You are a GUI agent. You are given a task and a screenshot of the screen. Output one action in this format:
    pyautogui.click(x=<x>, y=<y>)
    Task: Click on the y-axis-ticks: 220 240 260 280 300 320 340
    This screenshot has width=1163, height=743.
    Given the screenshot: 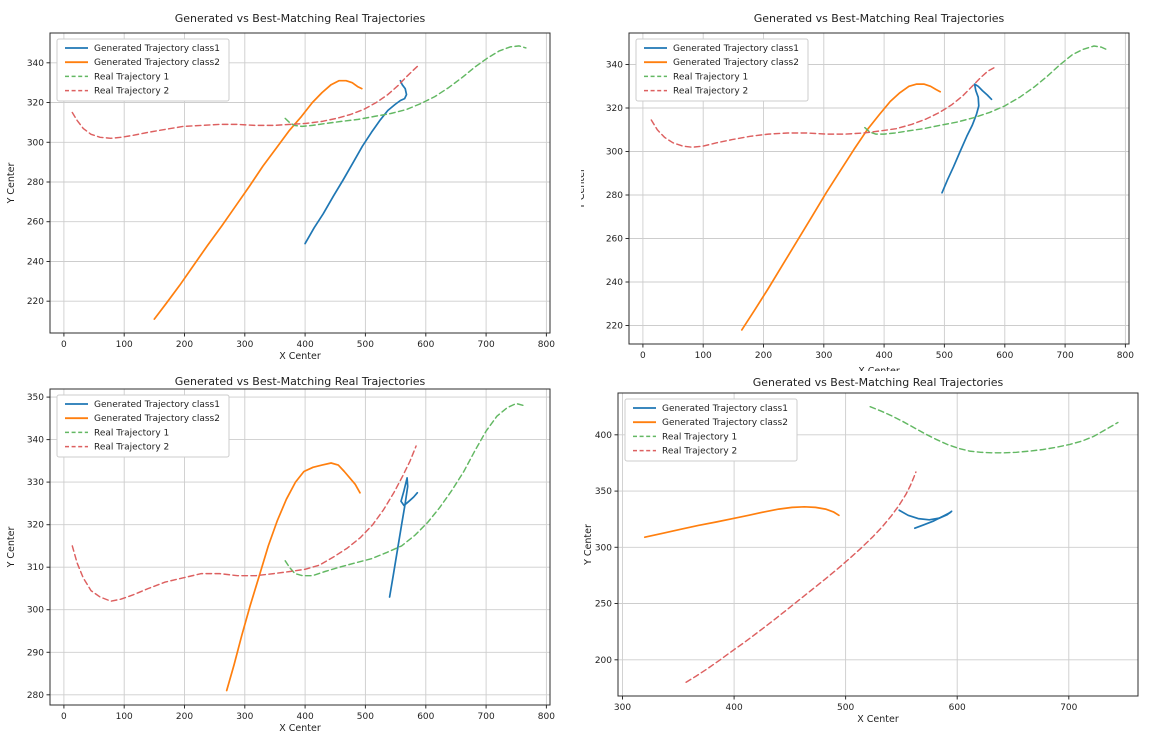 What is the action you would take?
    pyautogui.click(x=38, y=183)
    